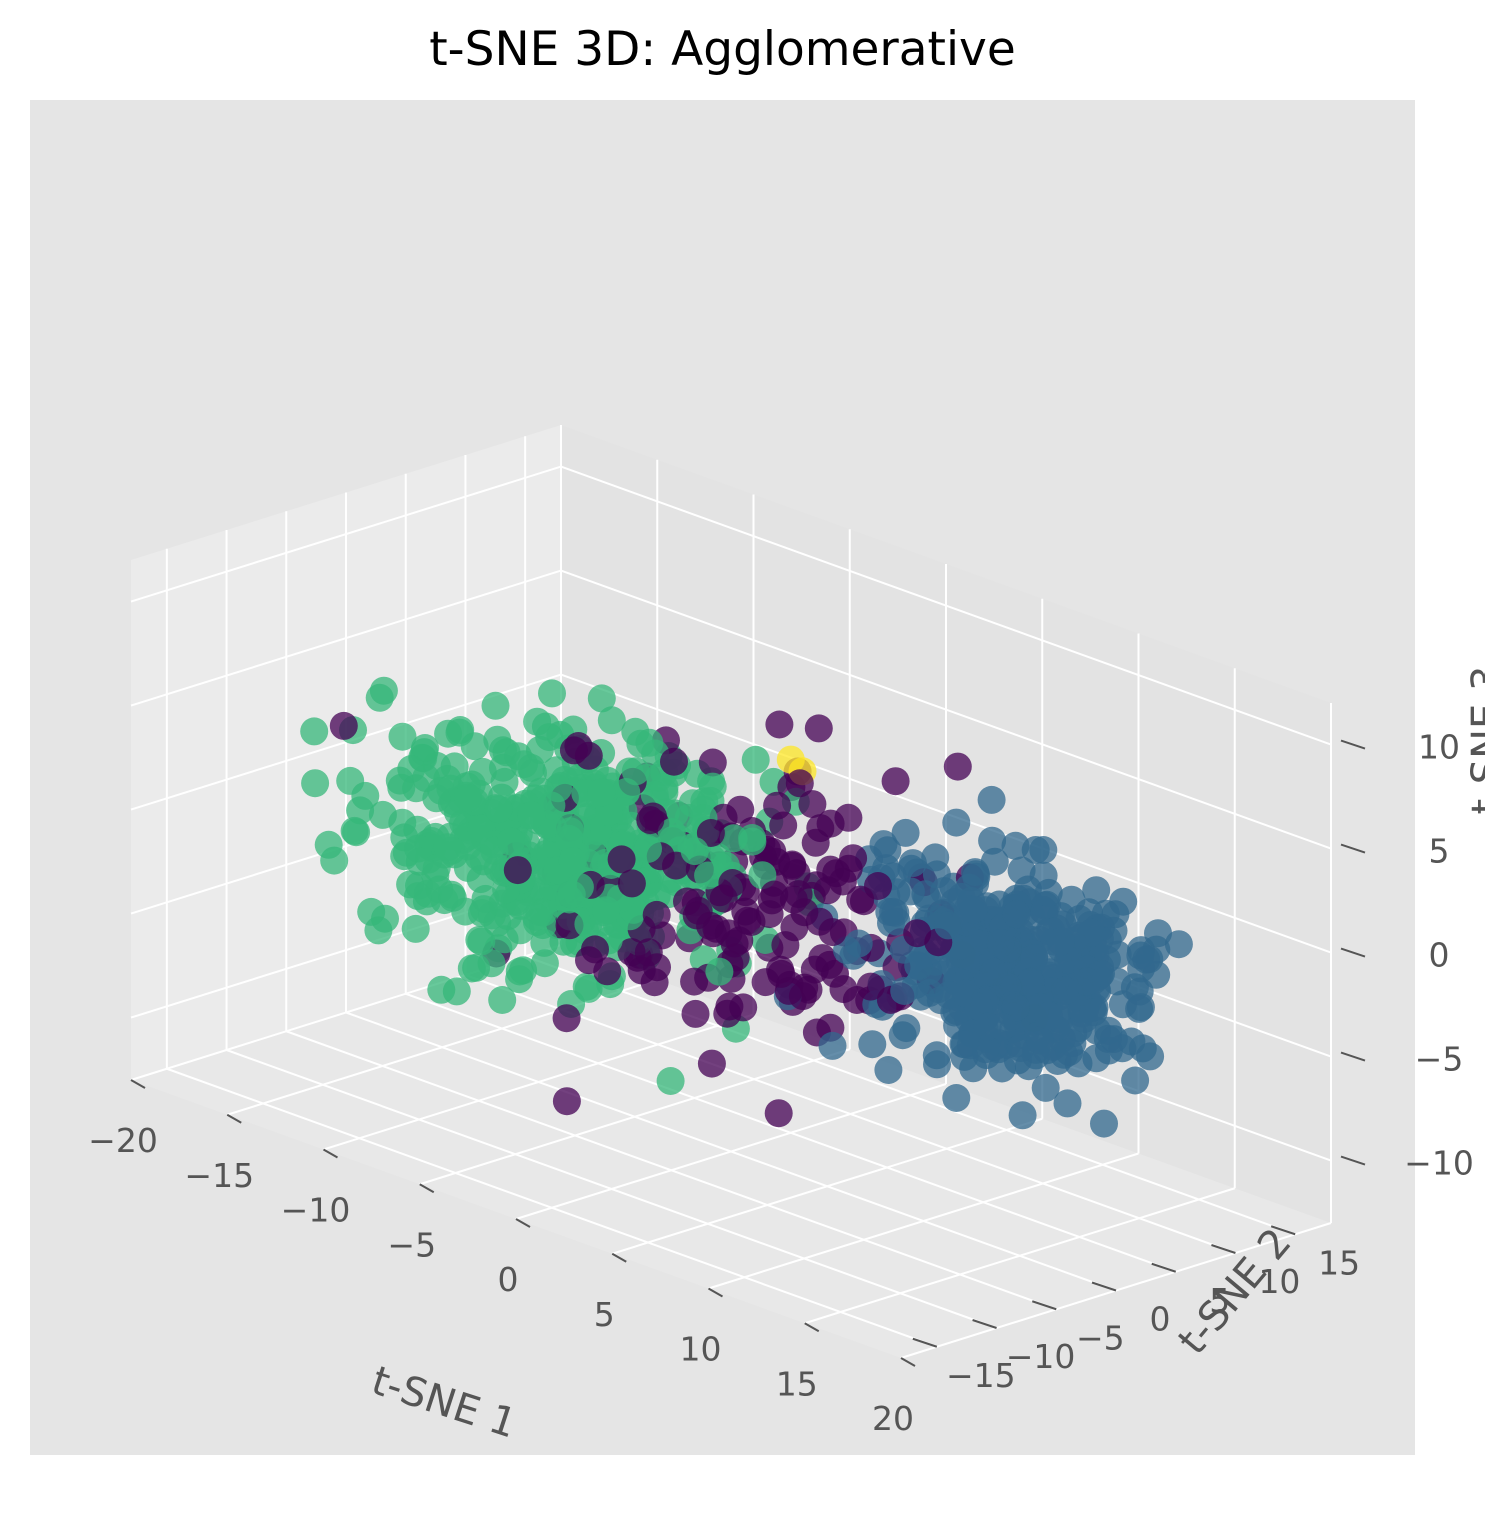  What do you see at coordinates (1279, 1281) in the screenshot?
I see `y-tick-label: 10` at bounding box center [1279, 1281].